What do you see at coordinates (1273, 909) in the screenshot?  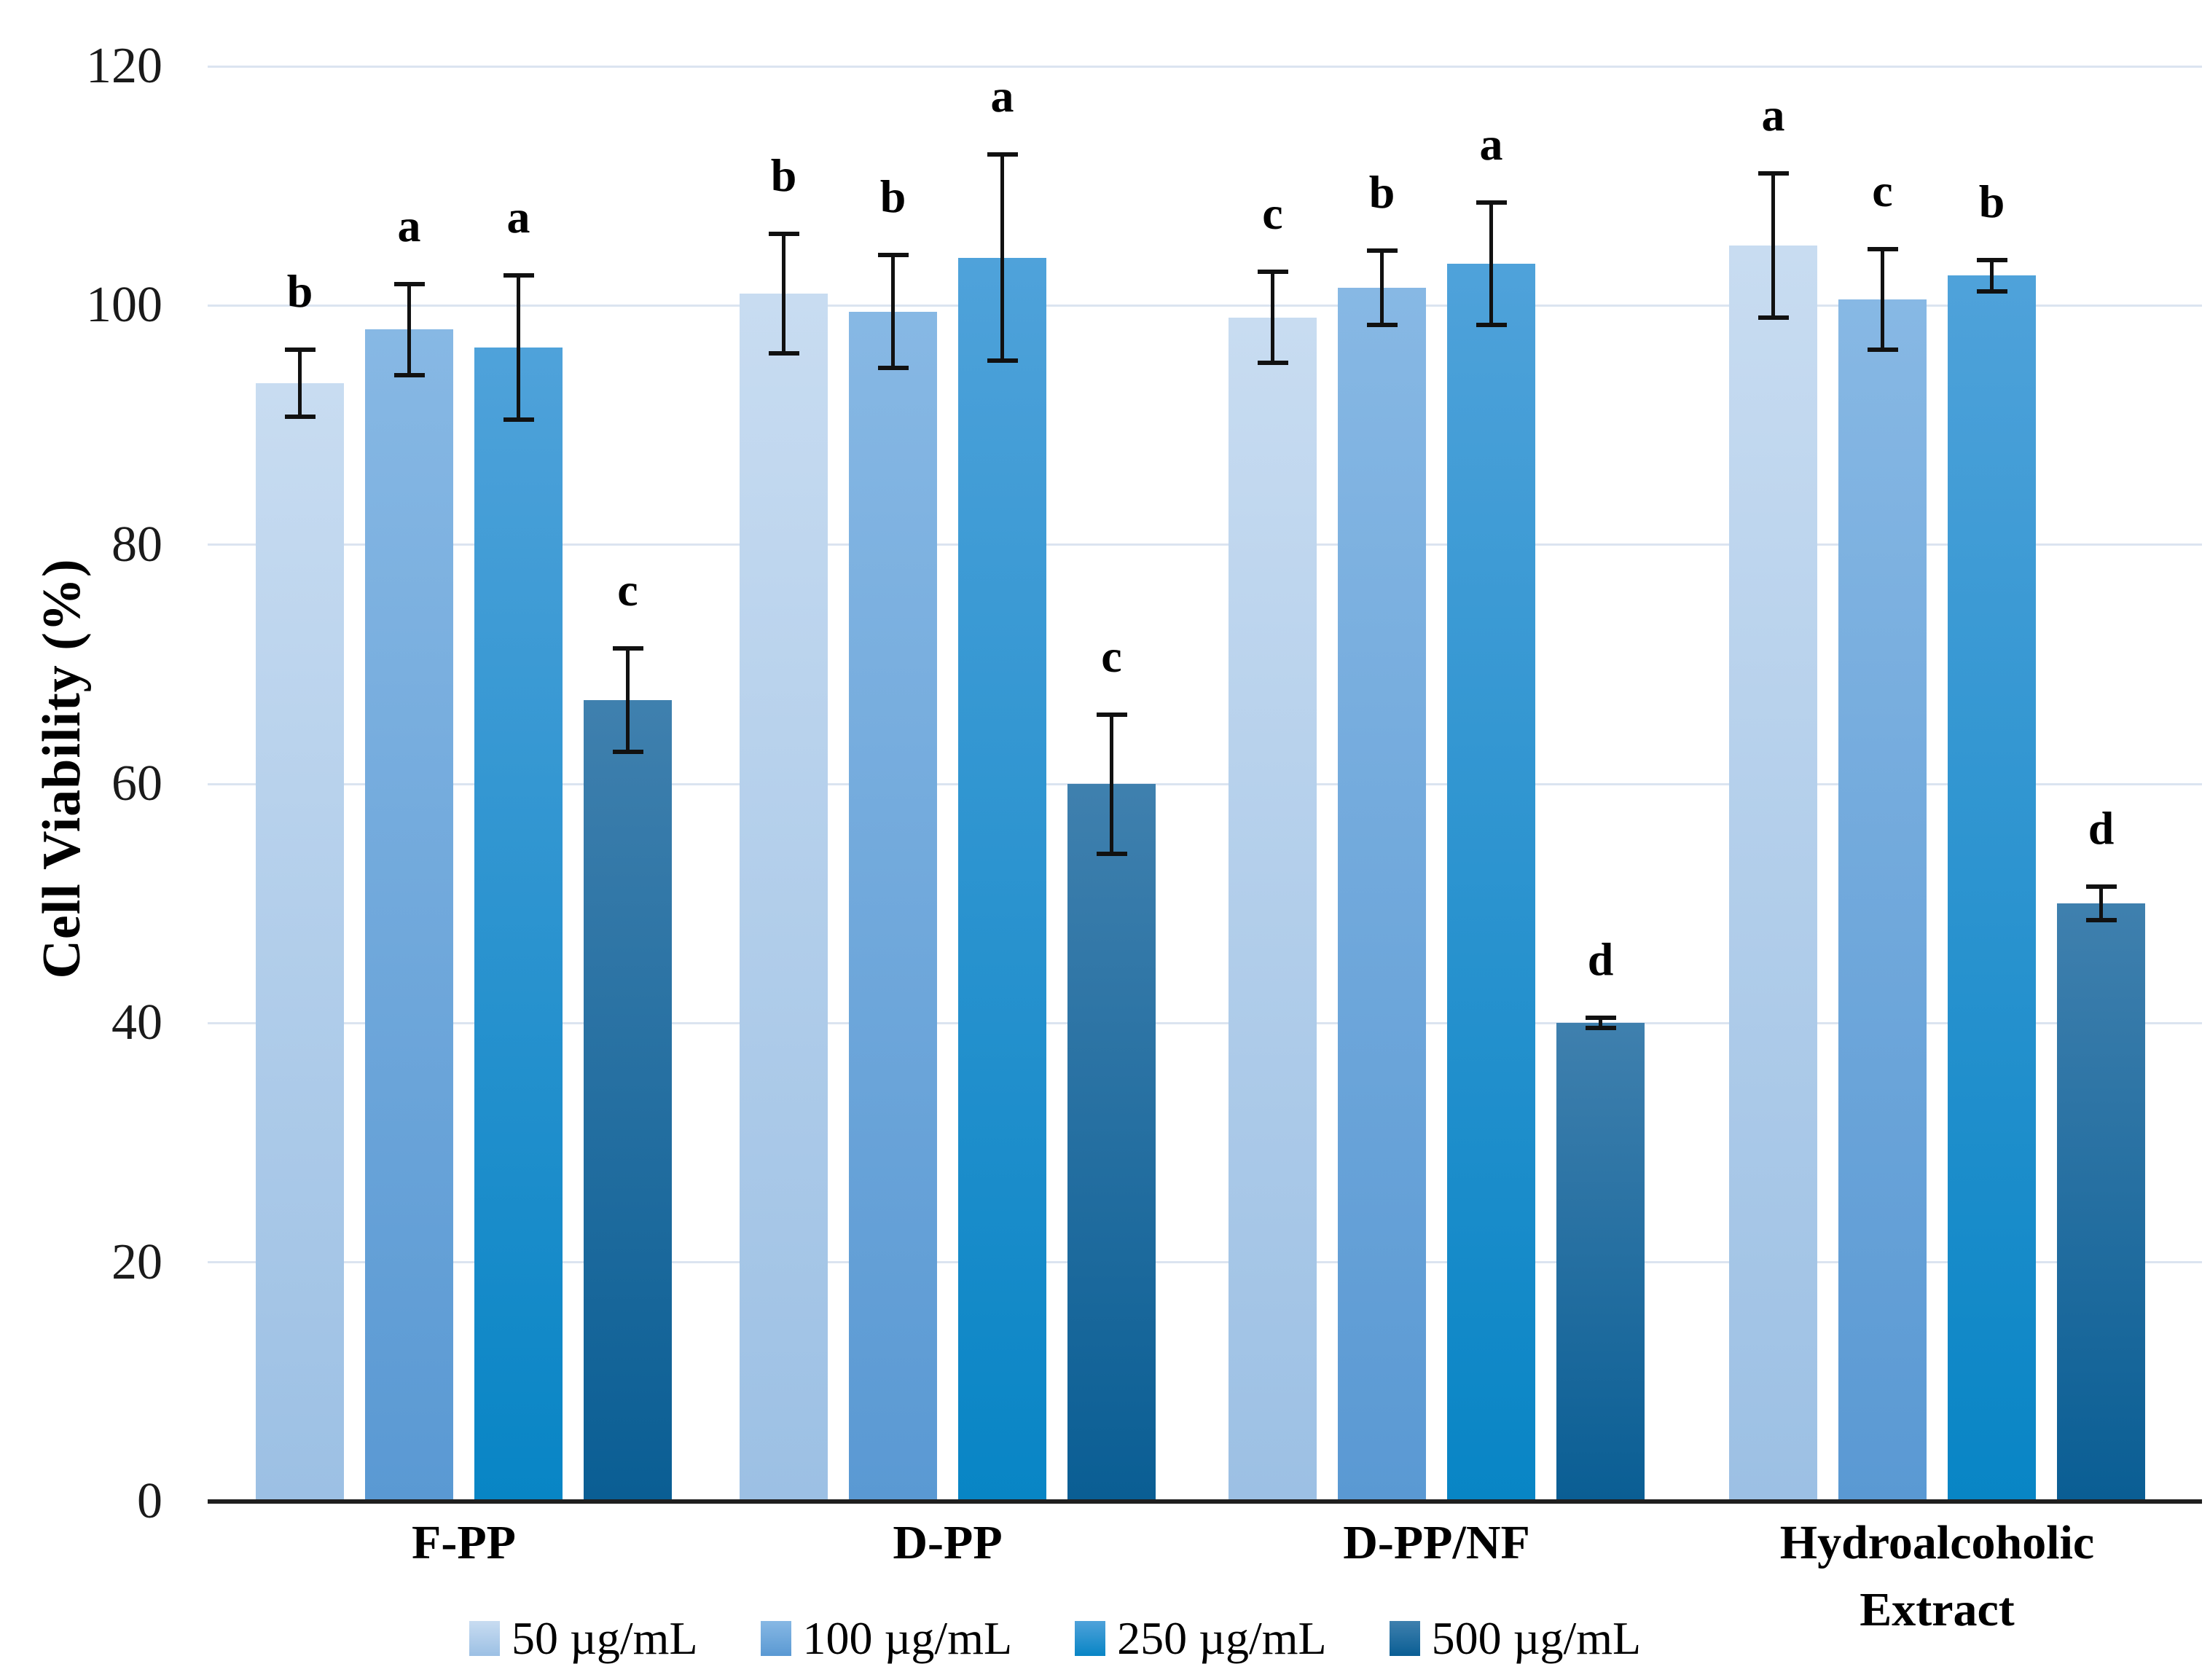 I see `bar-D-PP/NF-50` at bounding box center [1273, 909].